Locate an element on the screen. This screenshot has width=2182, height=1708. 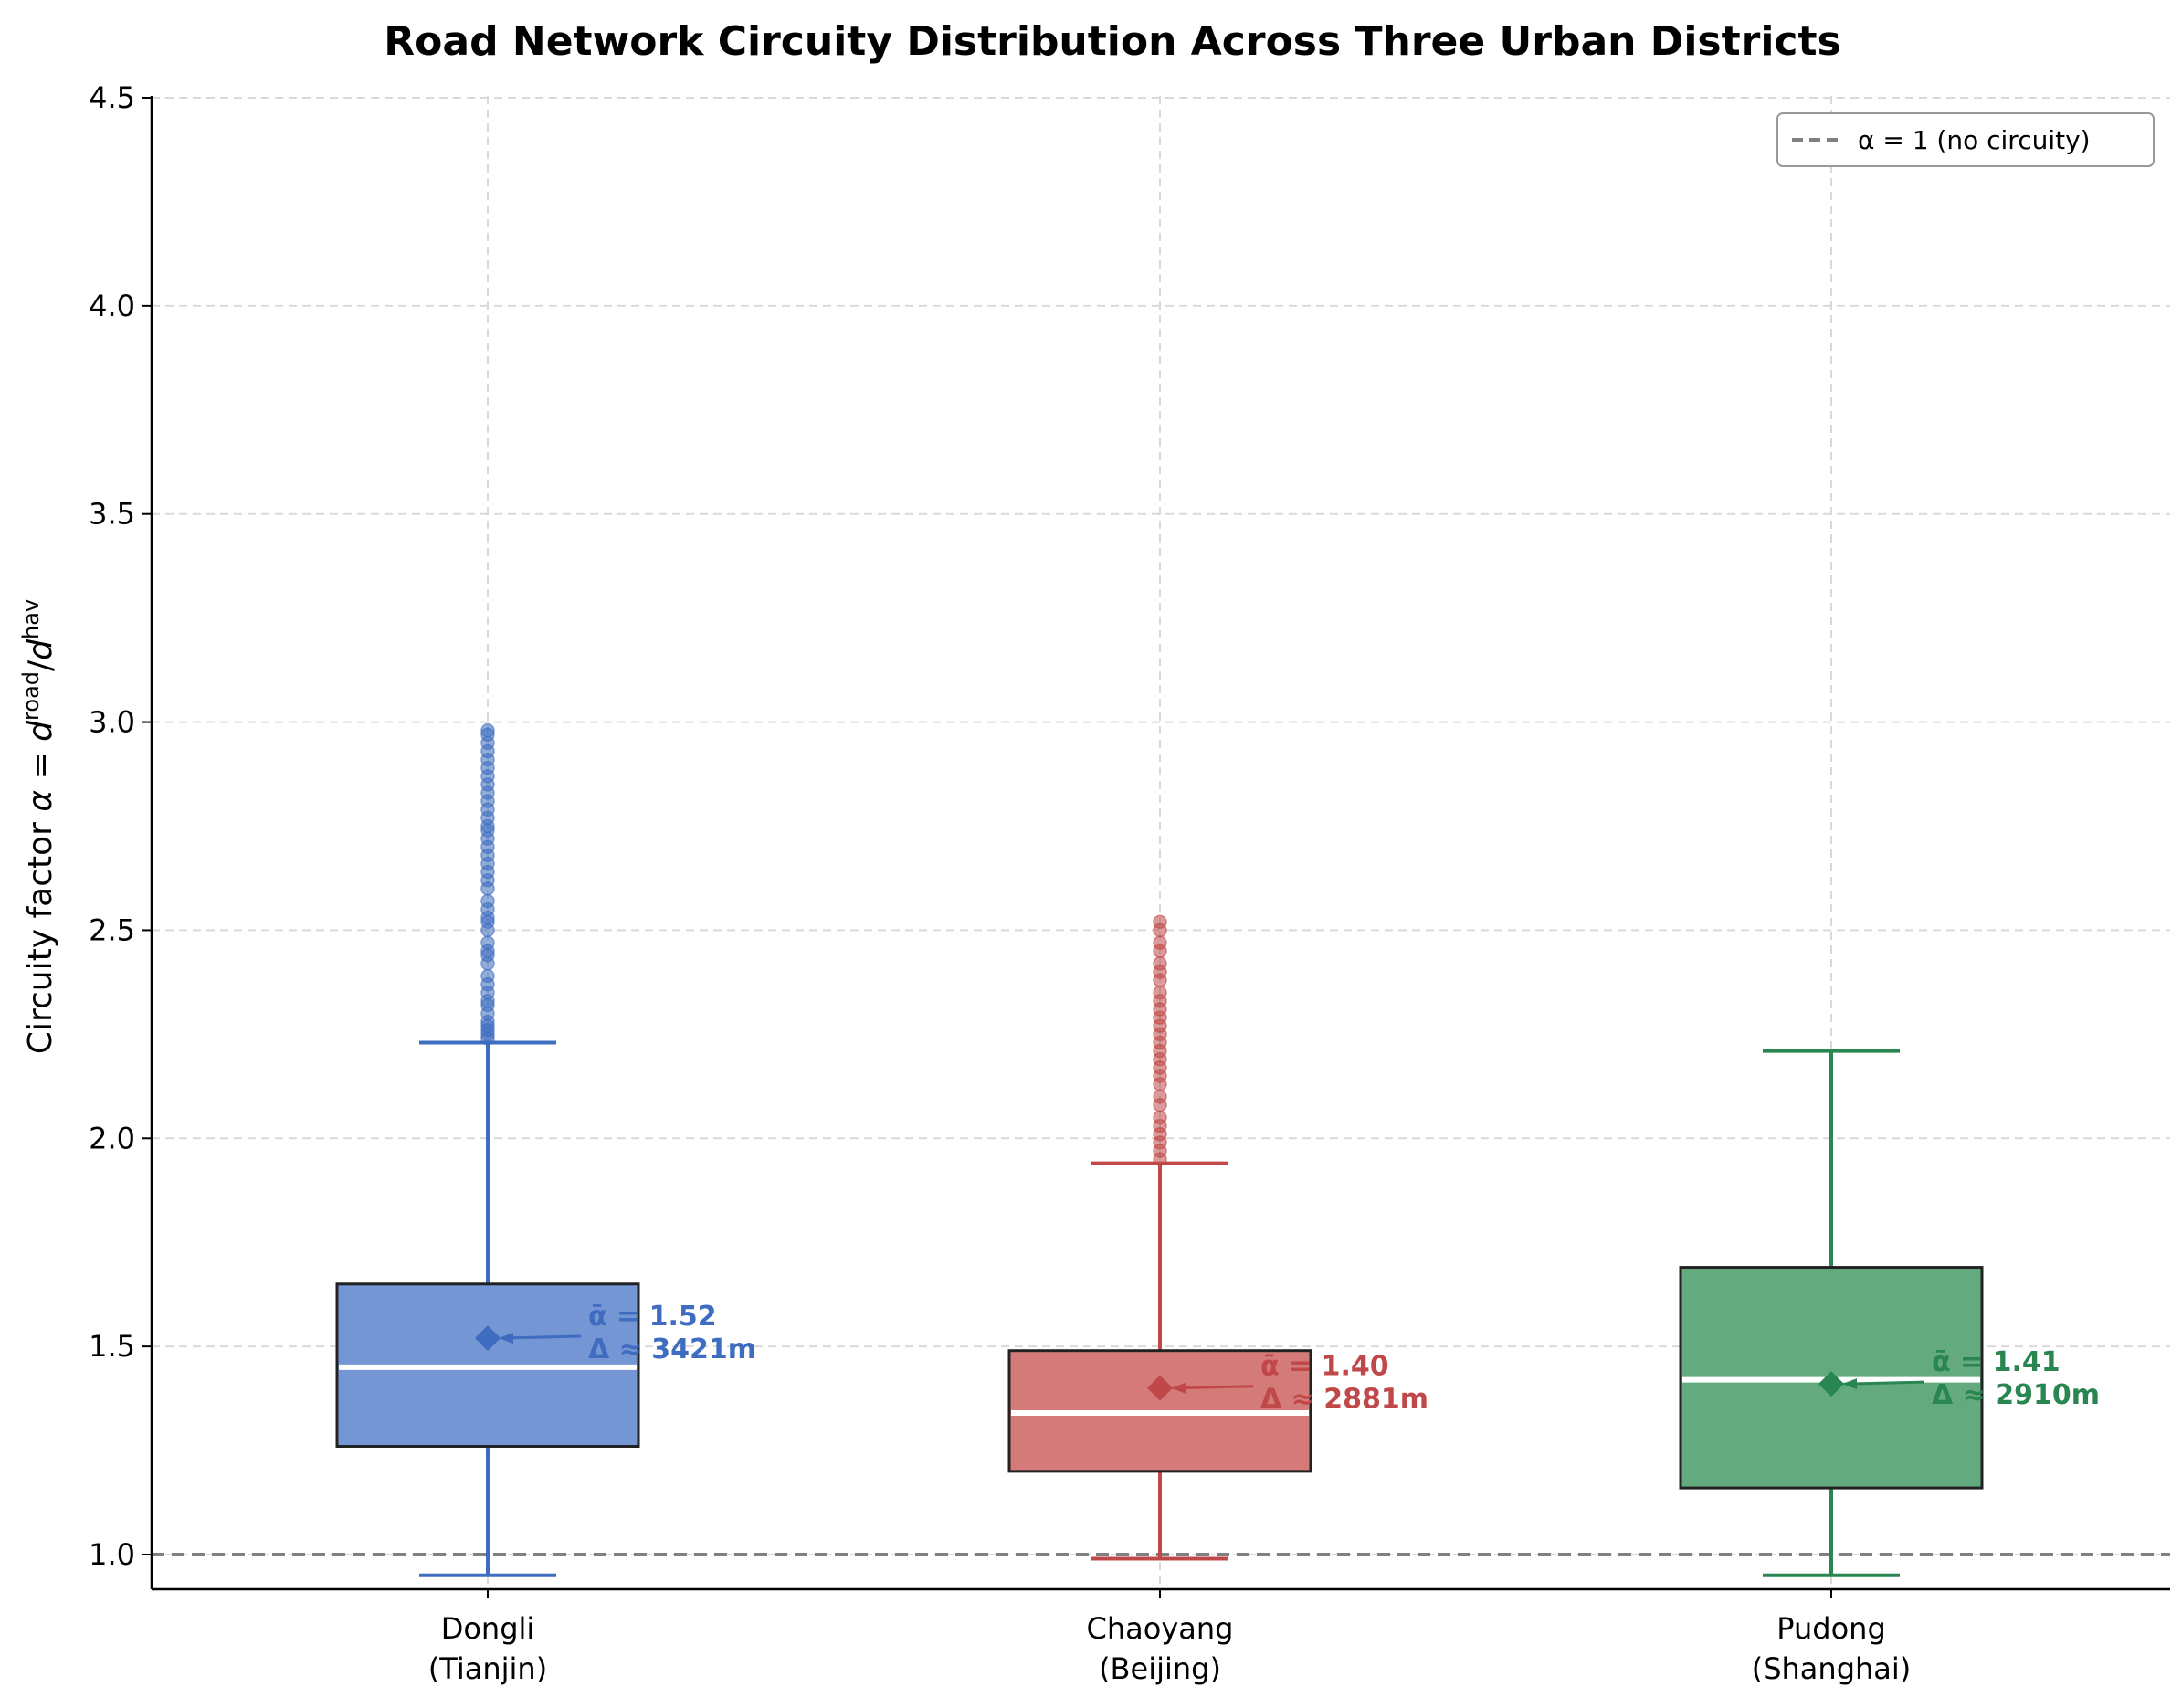
mean-annotation: ᾱ = 1.52 is located at coordinates (652, 1317).